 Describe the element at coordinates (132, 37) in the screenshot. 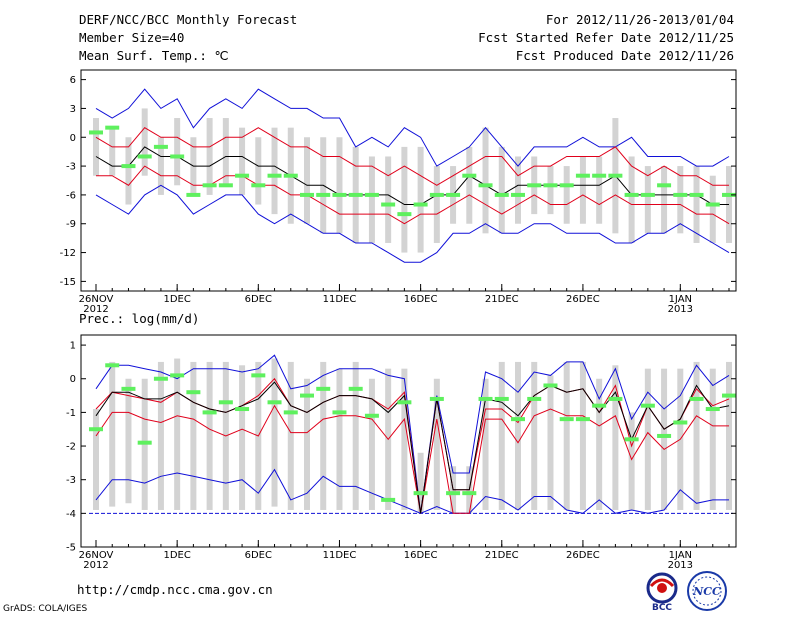

I see `member-size: Member Size=40` at that location.